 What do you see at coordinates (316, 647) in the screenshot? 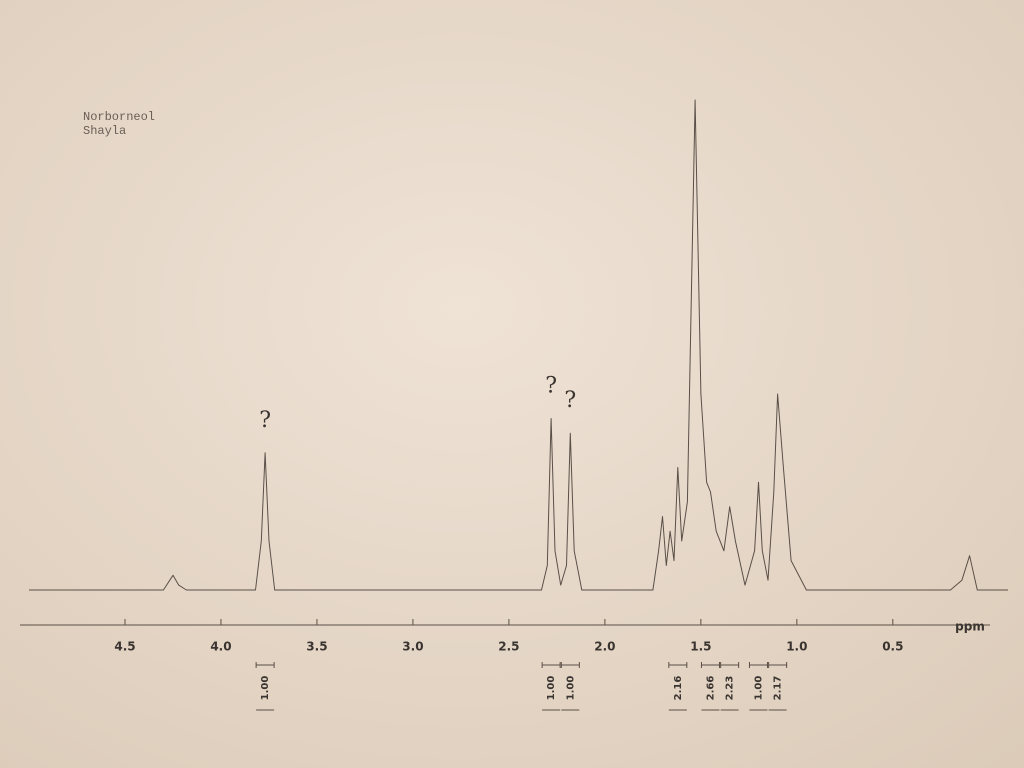
I see `x-tick-label: 3.5` at bounding box center [316, 647].